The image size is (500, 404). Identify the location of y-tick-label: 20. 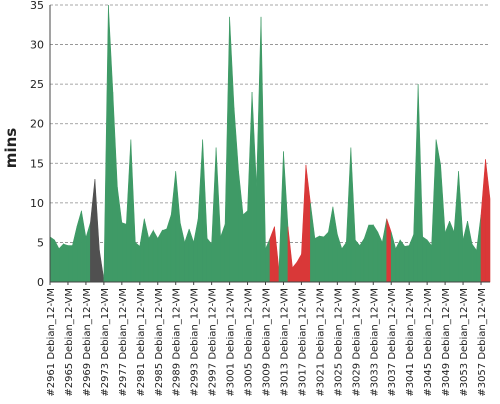
(37, 124).